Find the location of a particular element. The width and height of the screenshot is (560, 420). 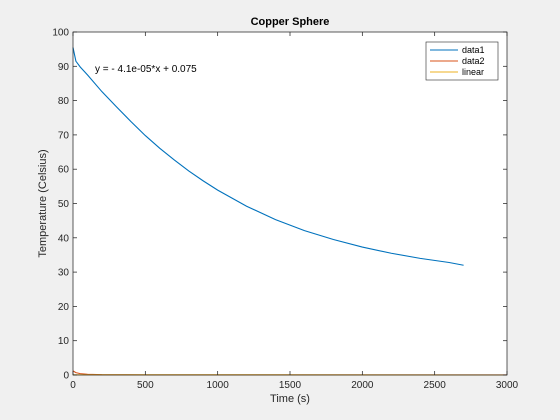

legend-label-data1: data1 is located at coordinates (473, 50).